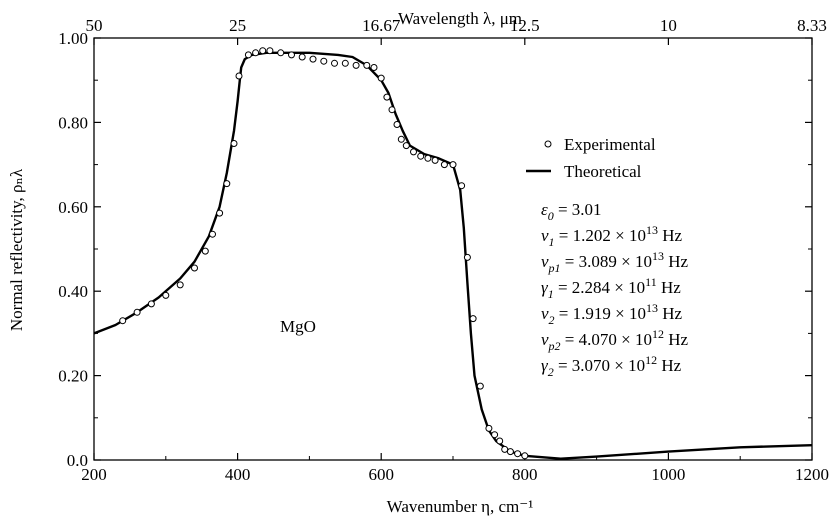  What do you see at coordinates (812, 25) in the screenshot?
I see `top-tick-label: 8.33` at bounding box center [812, 25].